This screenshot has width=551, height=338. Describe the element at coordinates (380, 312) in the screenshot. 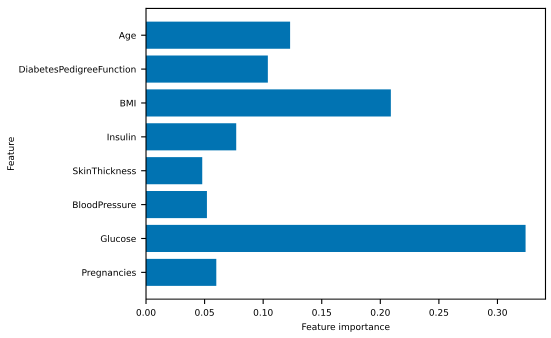

I see `x-tick-label: 0.20` at that location.